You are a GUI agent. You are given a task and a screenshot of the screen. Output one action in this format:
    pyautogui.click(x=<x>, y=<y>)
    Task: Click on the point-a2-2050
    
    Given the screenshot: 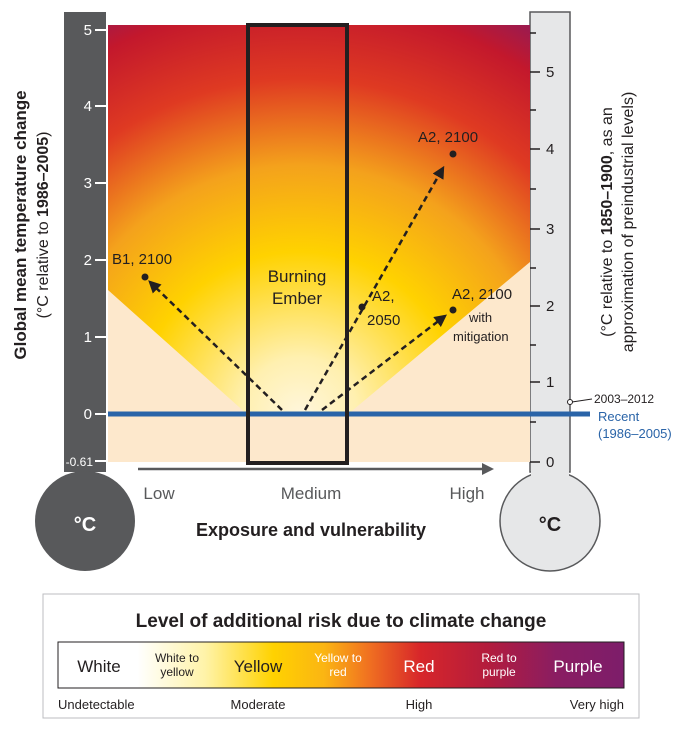 What is the action you would take?
    pyautogui.click(x=362, y=307)
    